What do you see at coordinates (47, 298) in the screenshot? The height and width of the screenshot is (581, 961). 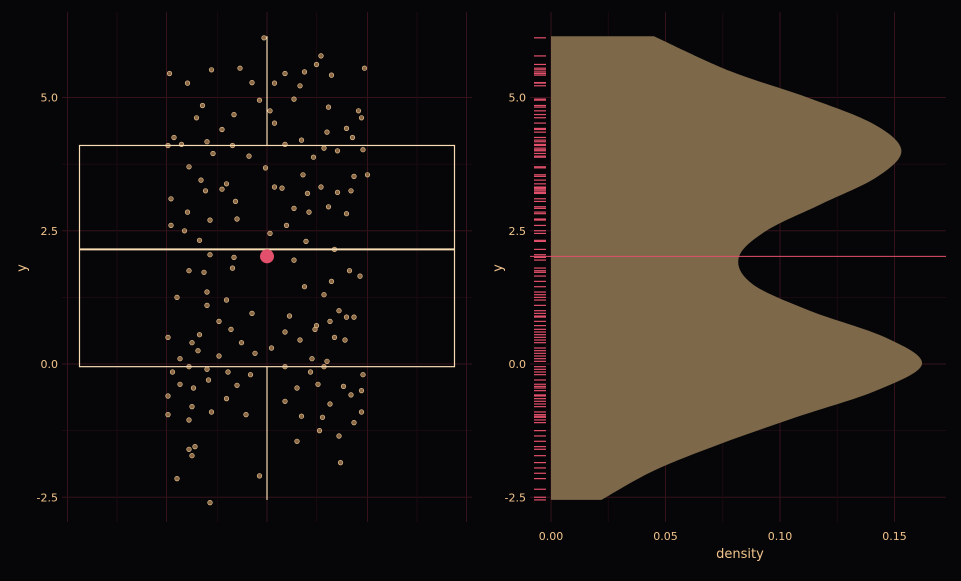 I see `boxplot-y-tick-labels: -2.5 0.0 2.5 5.0` at bounding box center [47, 298].